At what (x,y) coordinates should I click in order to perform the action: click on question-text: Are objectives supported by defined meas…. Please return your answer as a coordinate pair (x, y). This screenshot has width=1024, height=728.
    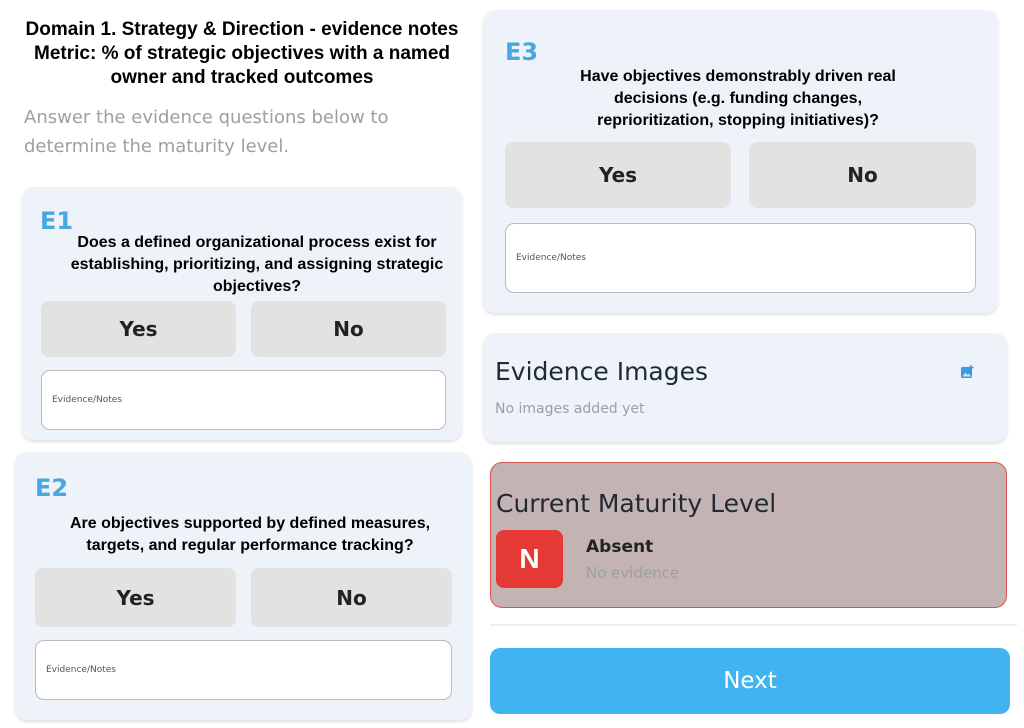
    Looking at the image, I should click on (250, 534).